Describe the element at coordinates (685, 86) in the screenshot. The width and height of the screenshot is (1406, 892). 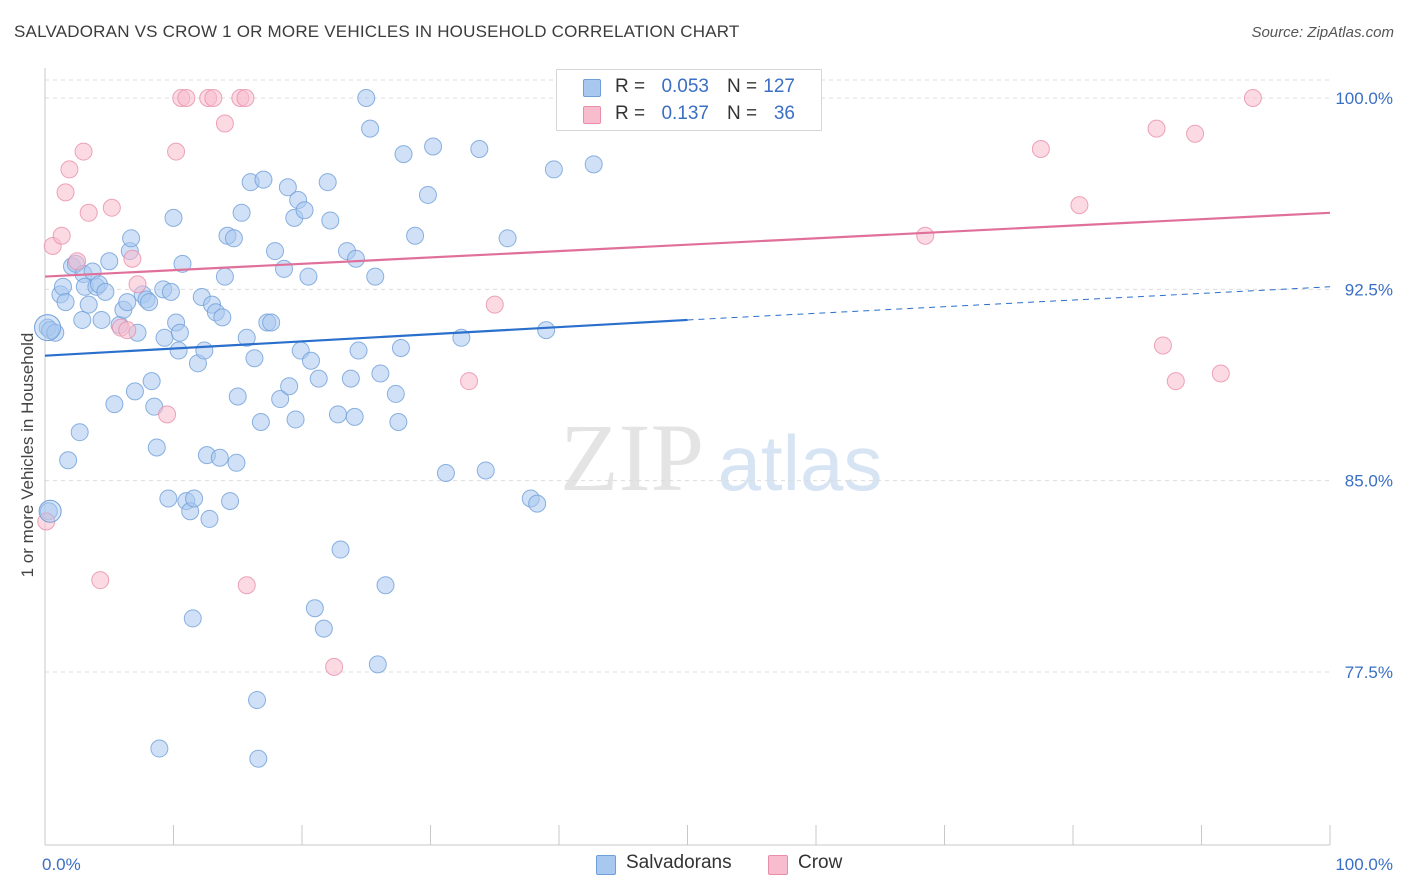
I see `legend-r-value: 0.053` at that location.